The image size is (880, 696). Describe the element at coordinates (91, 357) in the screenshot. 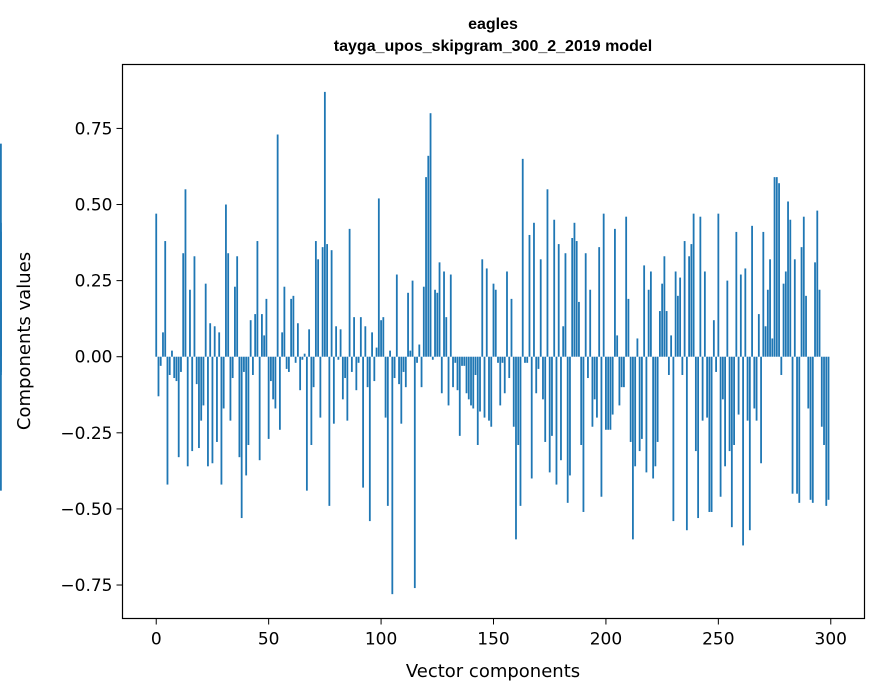

I see `y-axis-ticks: −0.75 −0.50 −0.25 0.00 0.25 0.50 0.75` at that location.